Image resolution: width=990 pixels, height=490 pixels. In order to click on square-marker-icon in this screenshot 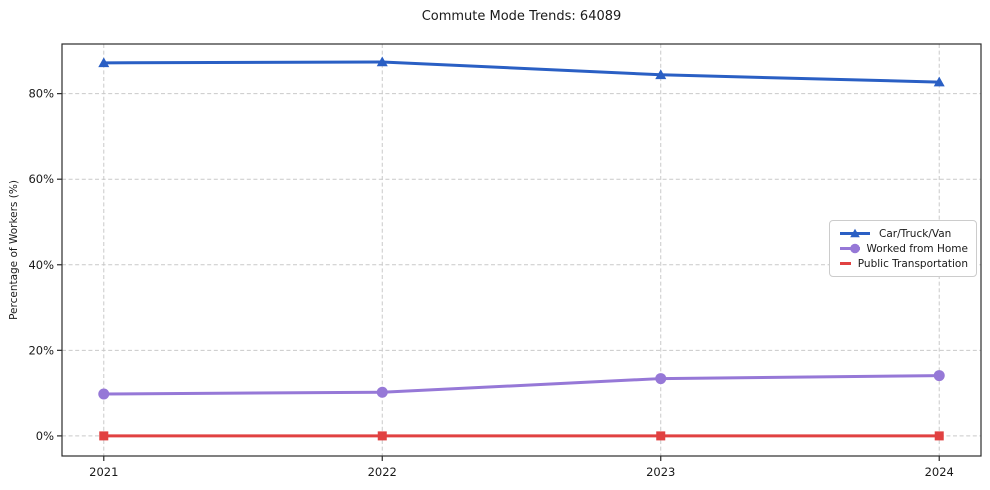, I will do `click(845, 263)`.